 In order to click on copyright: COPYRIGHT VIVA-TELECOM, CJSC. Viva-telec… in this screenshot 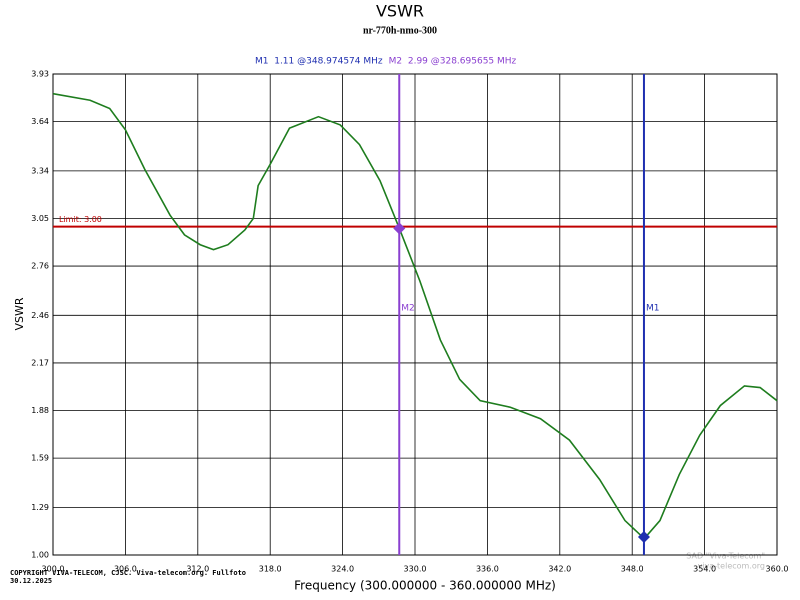, I will do `click(128, 573)`.